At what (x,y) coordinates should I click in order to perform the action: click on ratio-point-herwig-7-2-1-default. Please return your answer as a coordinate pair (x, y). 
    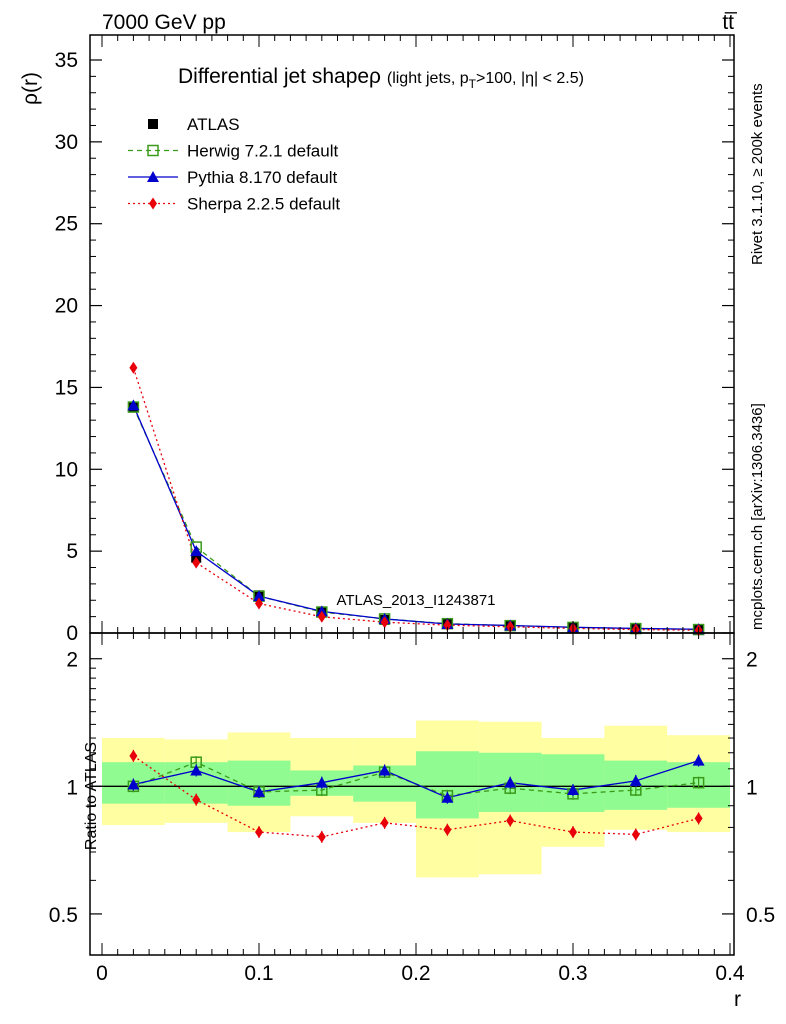
    Looking at the image, I should click on (698, 782).